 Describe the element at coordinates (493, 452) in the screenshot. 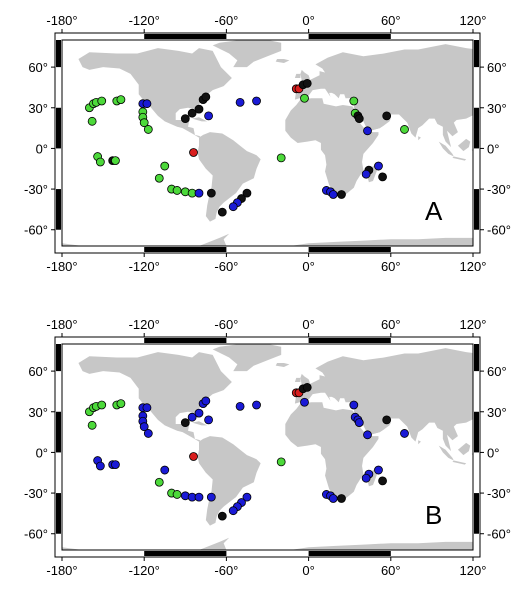

I see `lat-tick-label-right: 0°` at that location.